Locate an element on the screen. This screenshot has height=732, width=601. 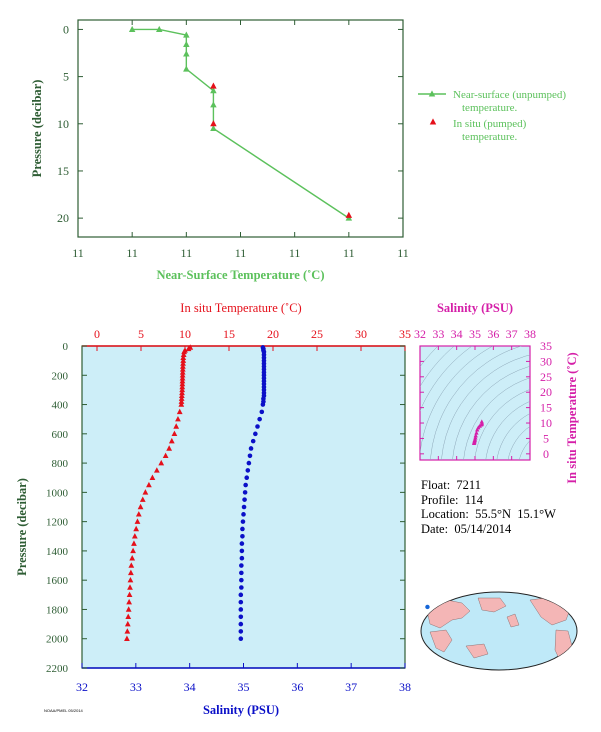
pressure-tick-label: 1000 is located at coordinates (57, 493).